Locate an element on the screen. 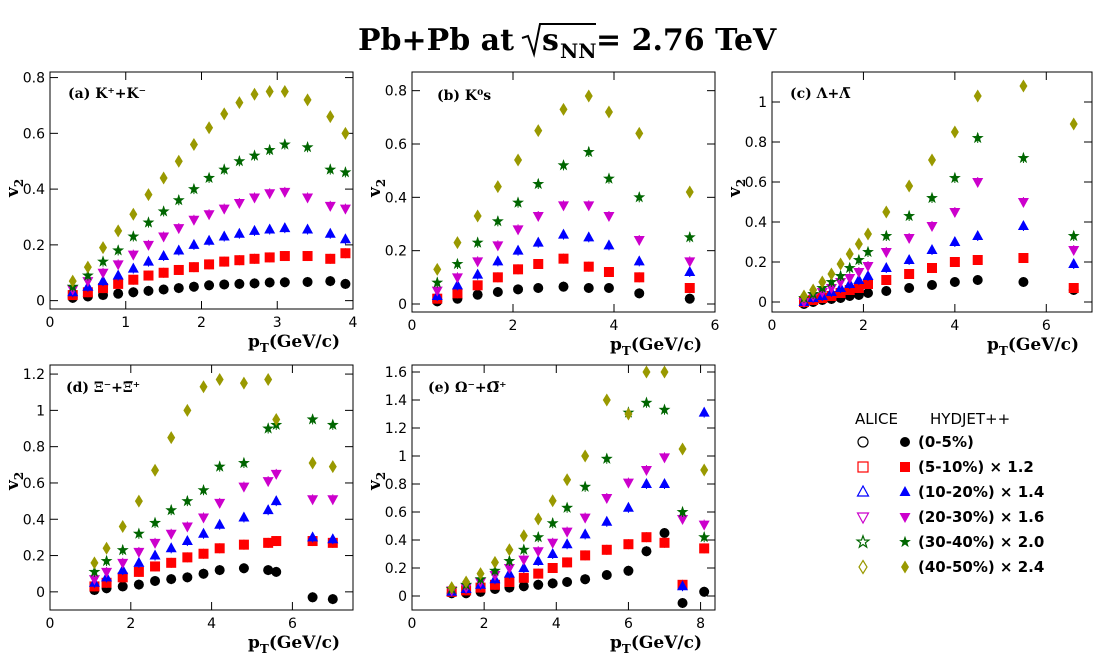  y-tick-label: 0.2 is located at coordinates (756, 263).